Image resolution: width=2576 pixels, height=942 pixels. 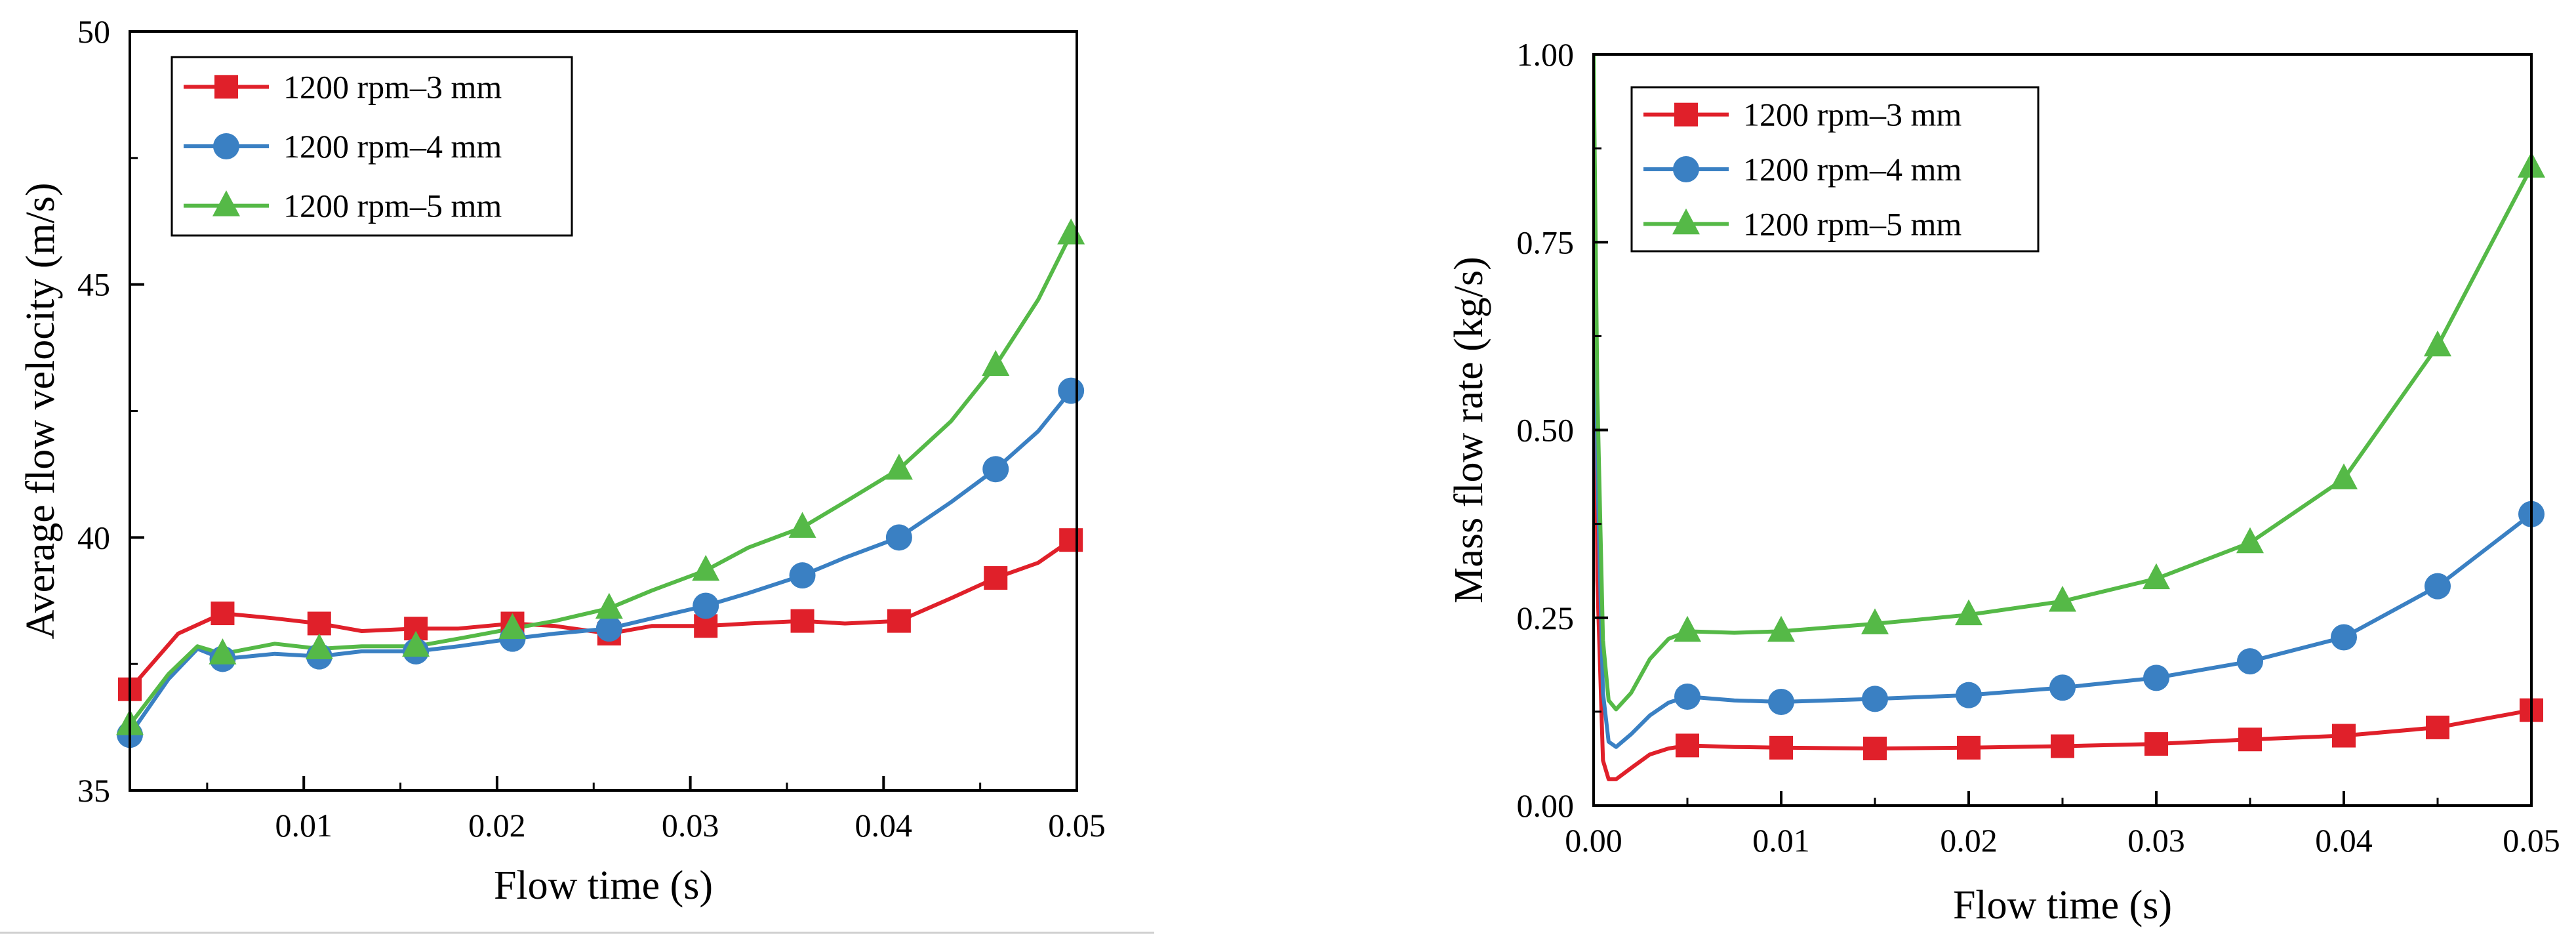 I want to click on y-tick-label: 35, so click(x=93, y=790).